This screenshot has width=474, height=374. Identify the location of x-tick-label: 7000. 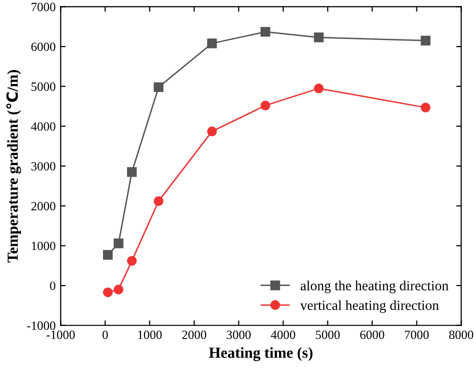
(417, 335).